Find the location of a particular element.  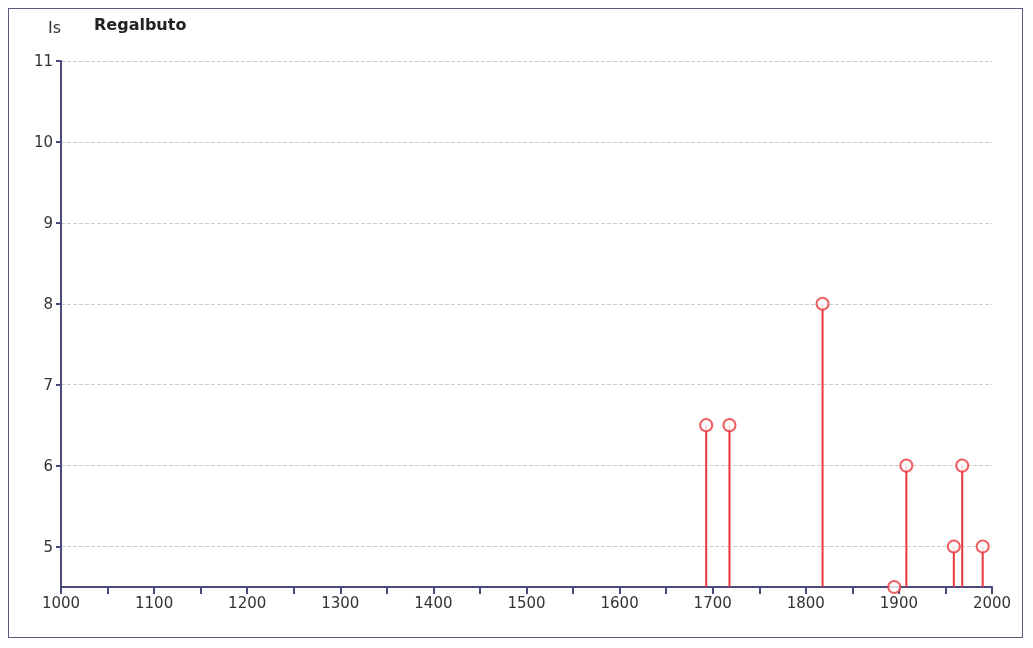

x-tick-label: 1500 is located at coordinates (526, 602).